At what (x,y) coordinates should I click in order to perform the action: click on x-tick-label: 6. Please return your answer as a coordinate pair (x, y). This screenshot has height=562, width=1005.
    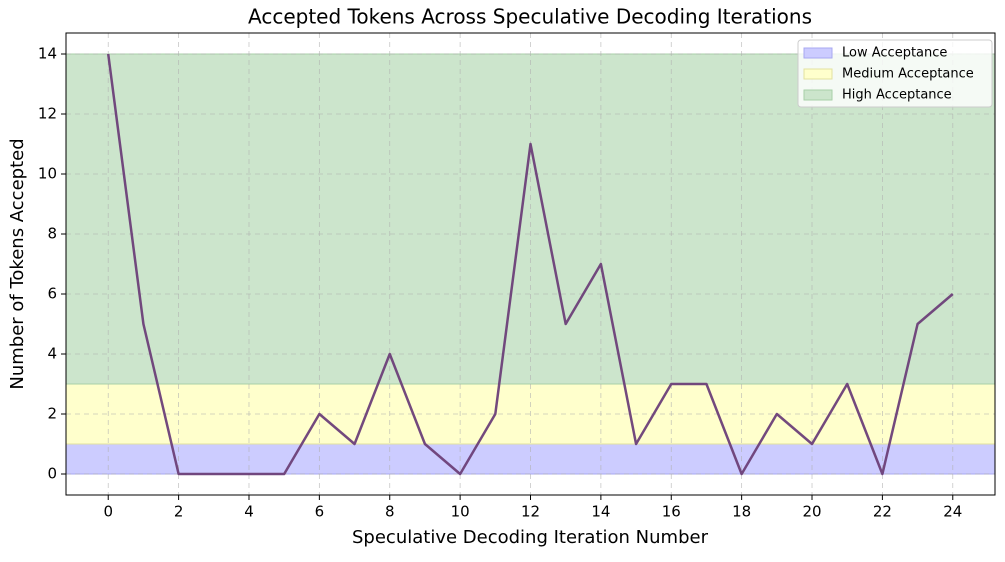
    Looking at the image, I should click on (320, 512).